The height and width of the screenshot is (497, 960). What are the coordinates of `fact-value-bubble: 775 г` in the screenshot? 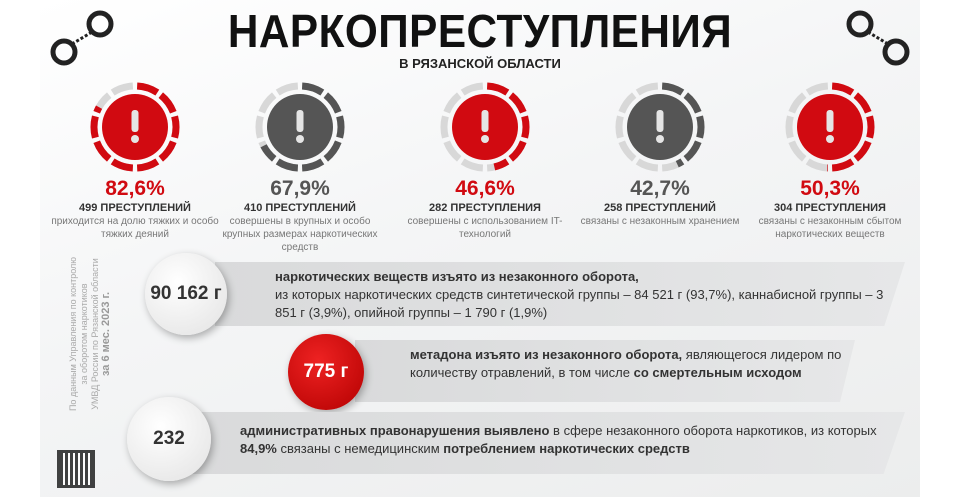 It's located at (326, 372).